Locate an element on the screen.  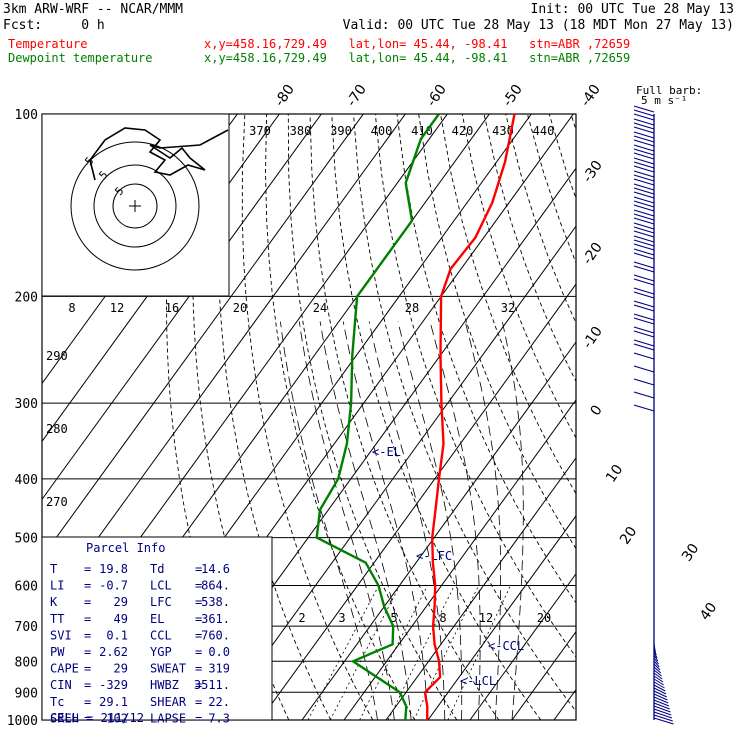
theta-tick-label: 370 is located at coordinates (260, 131).